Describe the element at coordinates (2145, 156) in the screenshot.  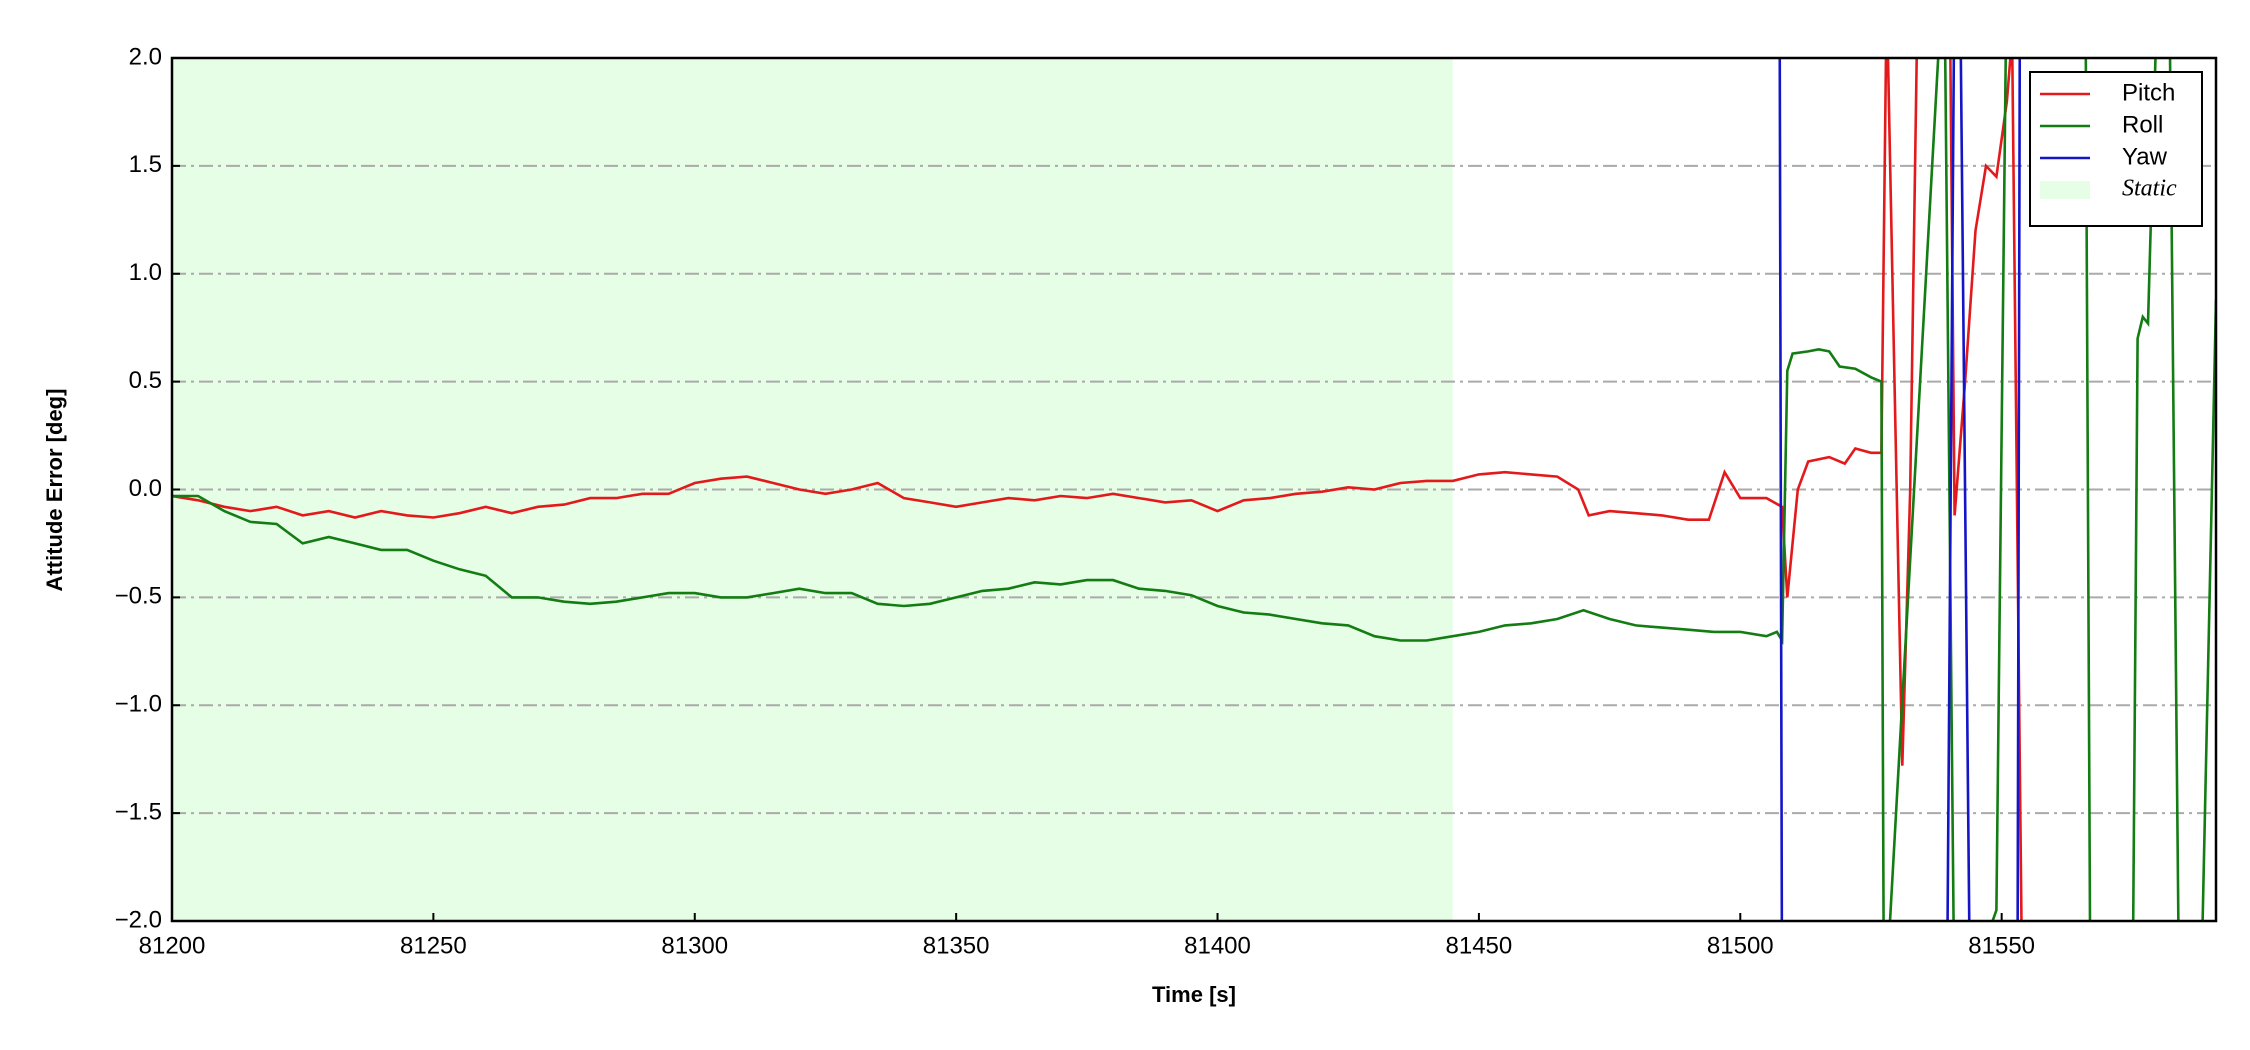
I see `legend-label: Yaw` at that location.